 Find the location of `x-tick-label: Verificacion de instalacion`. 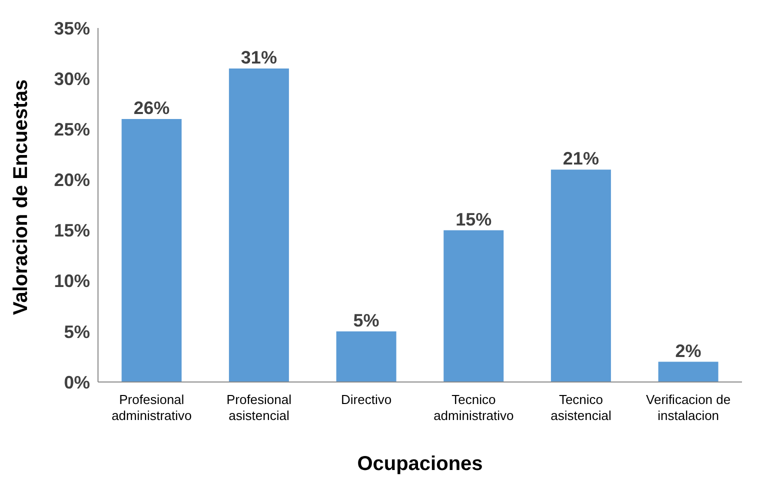

x-tick-label: Verificacion de instalacion is located at coordinates (688, 407).